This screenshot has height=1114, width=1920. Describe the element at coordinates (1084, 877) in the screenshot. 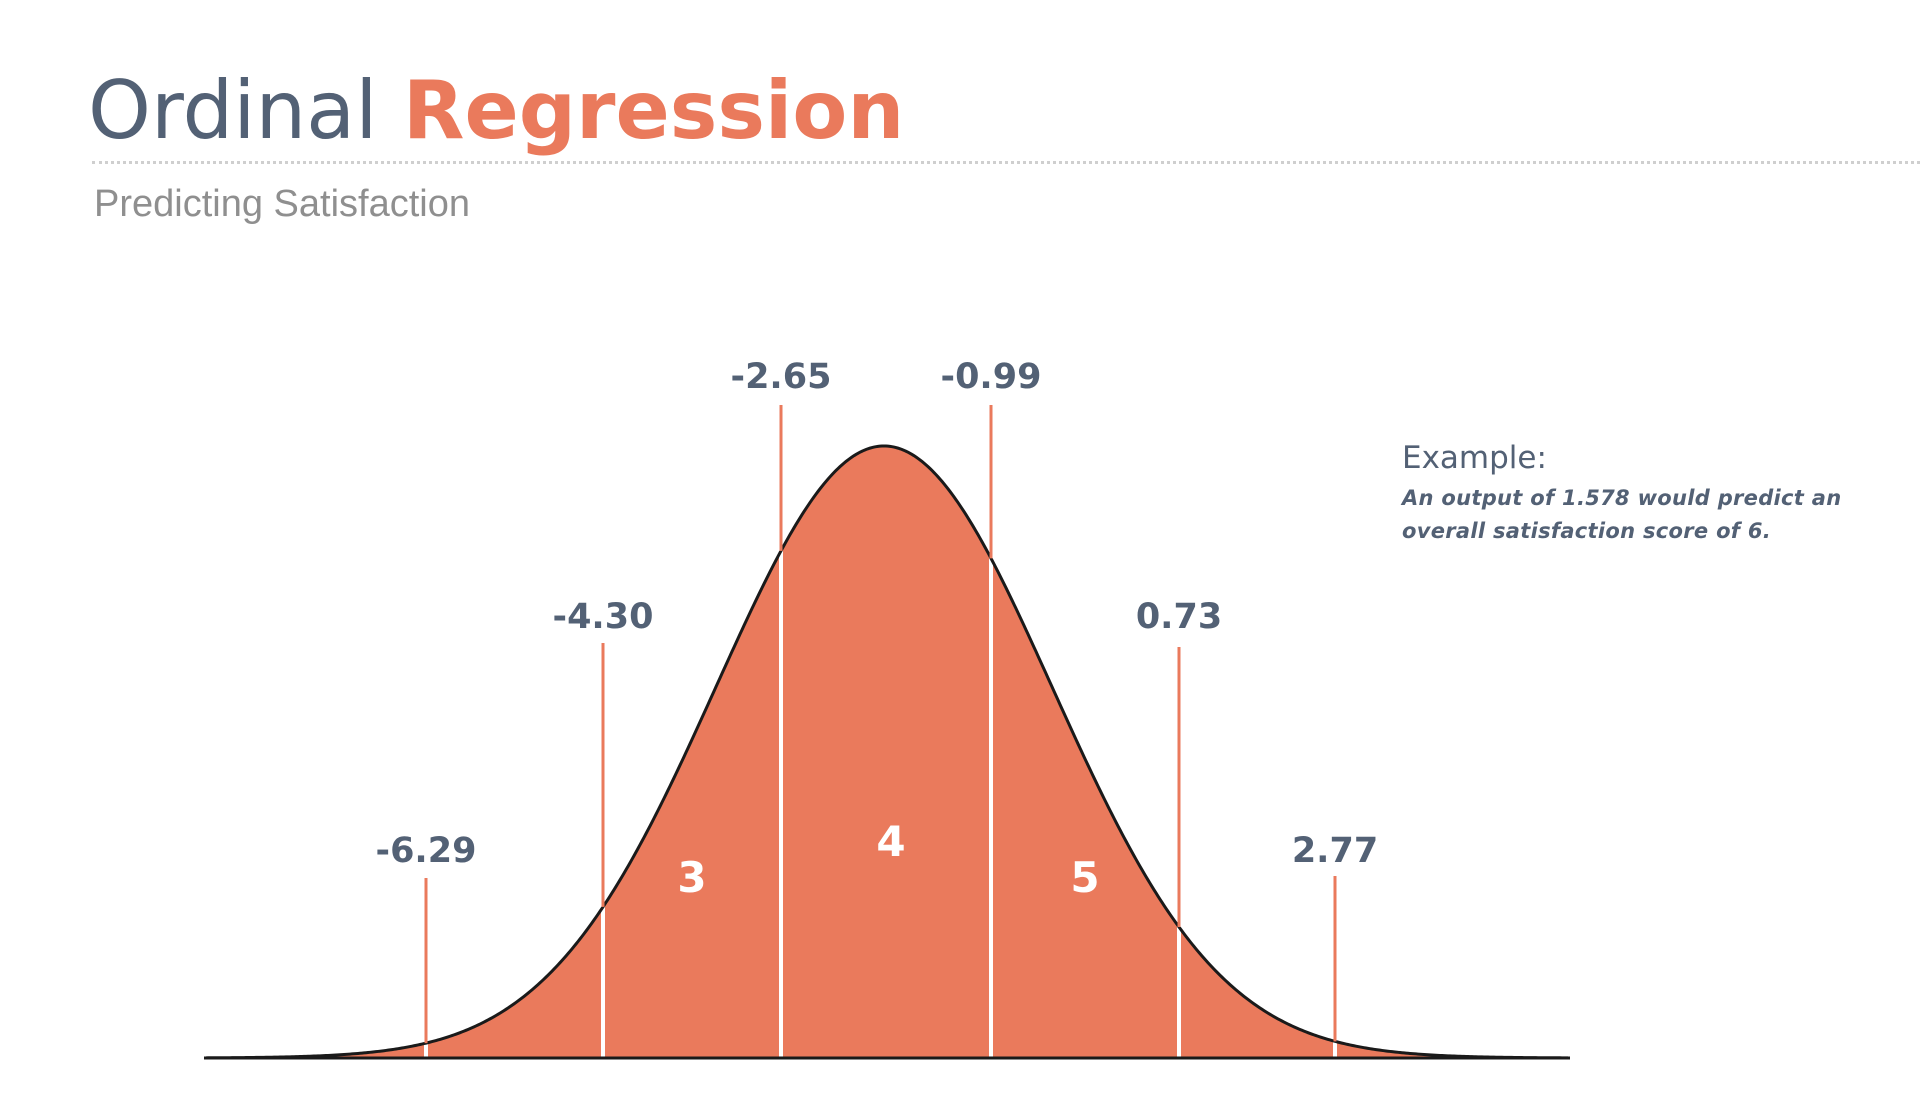

I see `region-label: 5` at that location.